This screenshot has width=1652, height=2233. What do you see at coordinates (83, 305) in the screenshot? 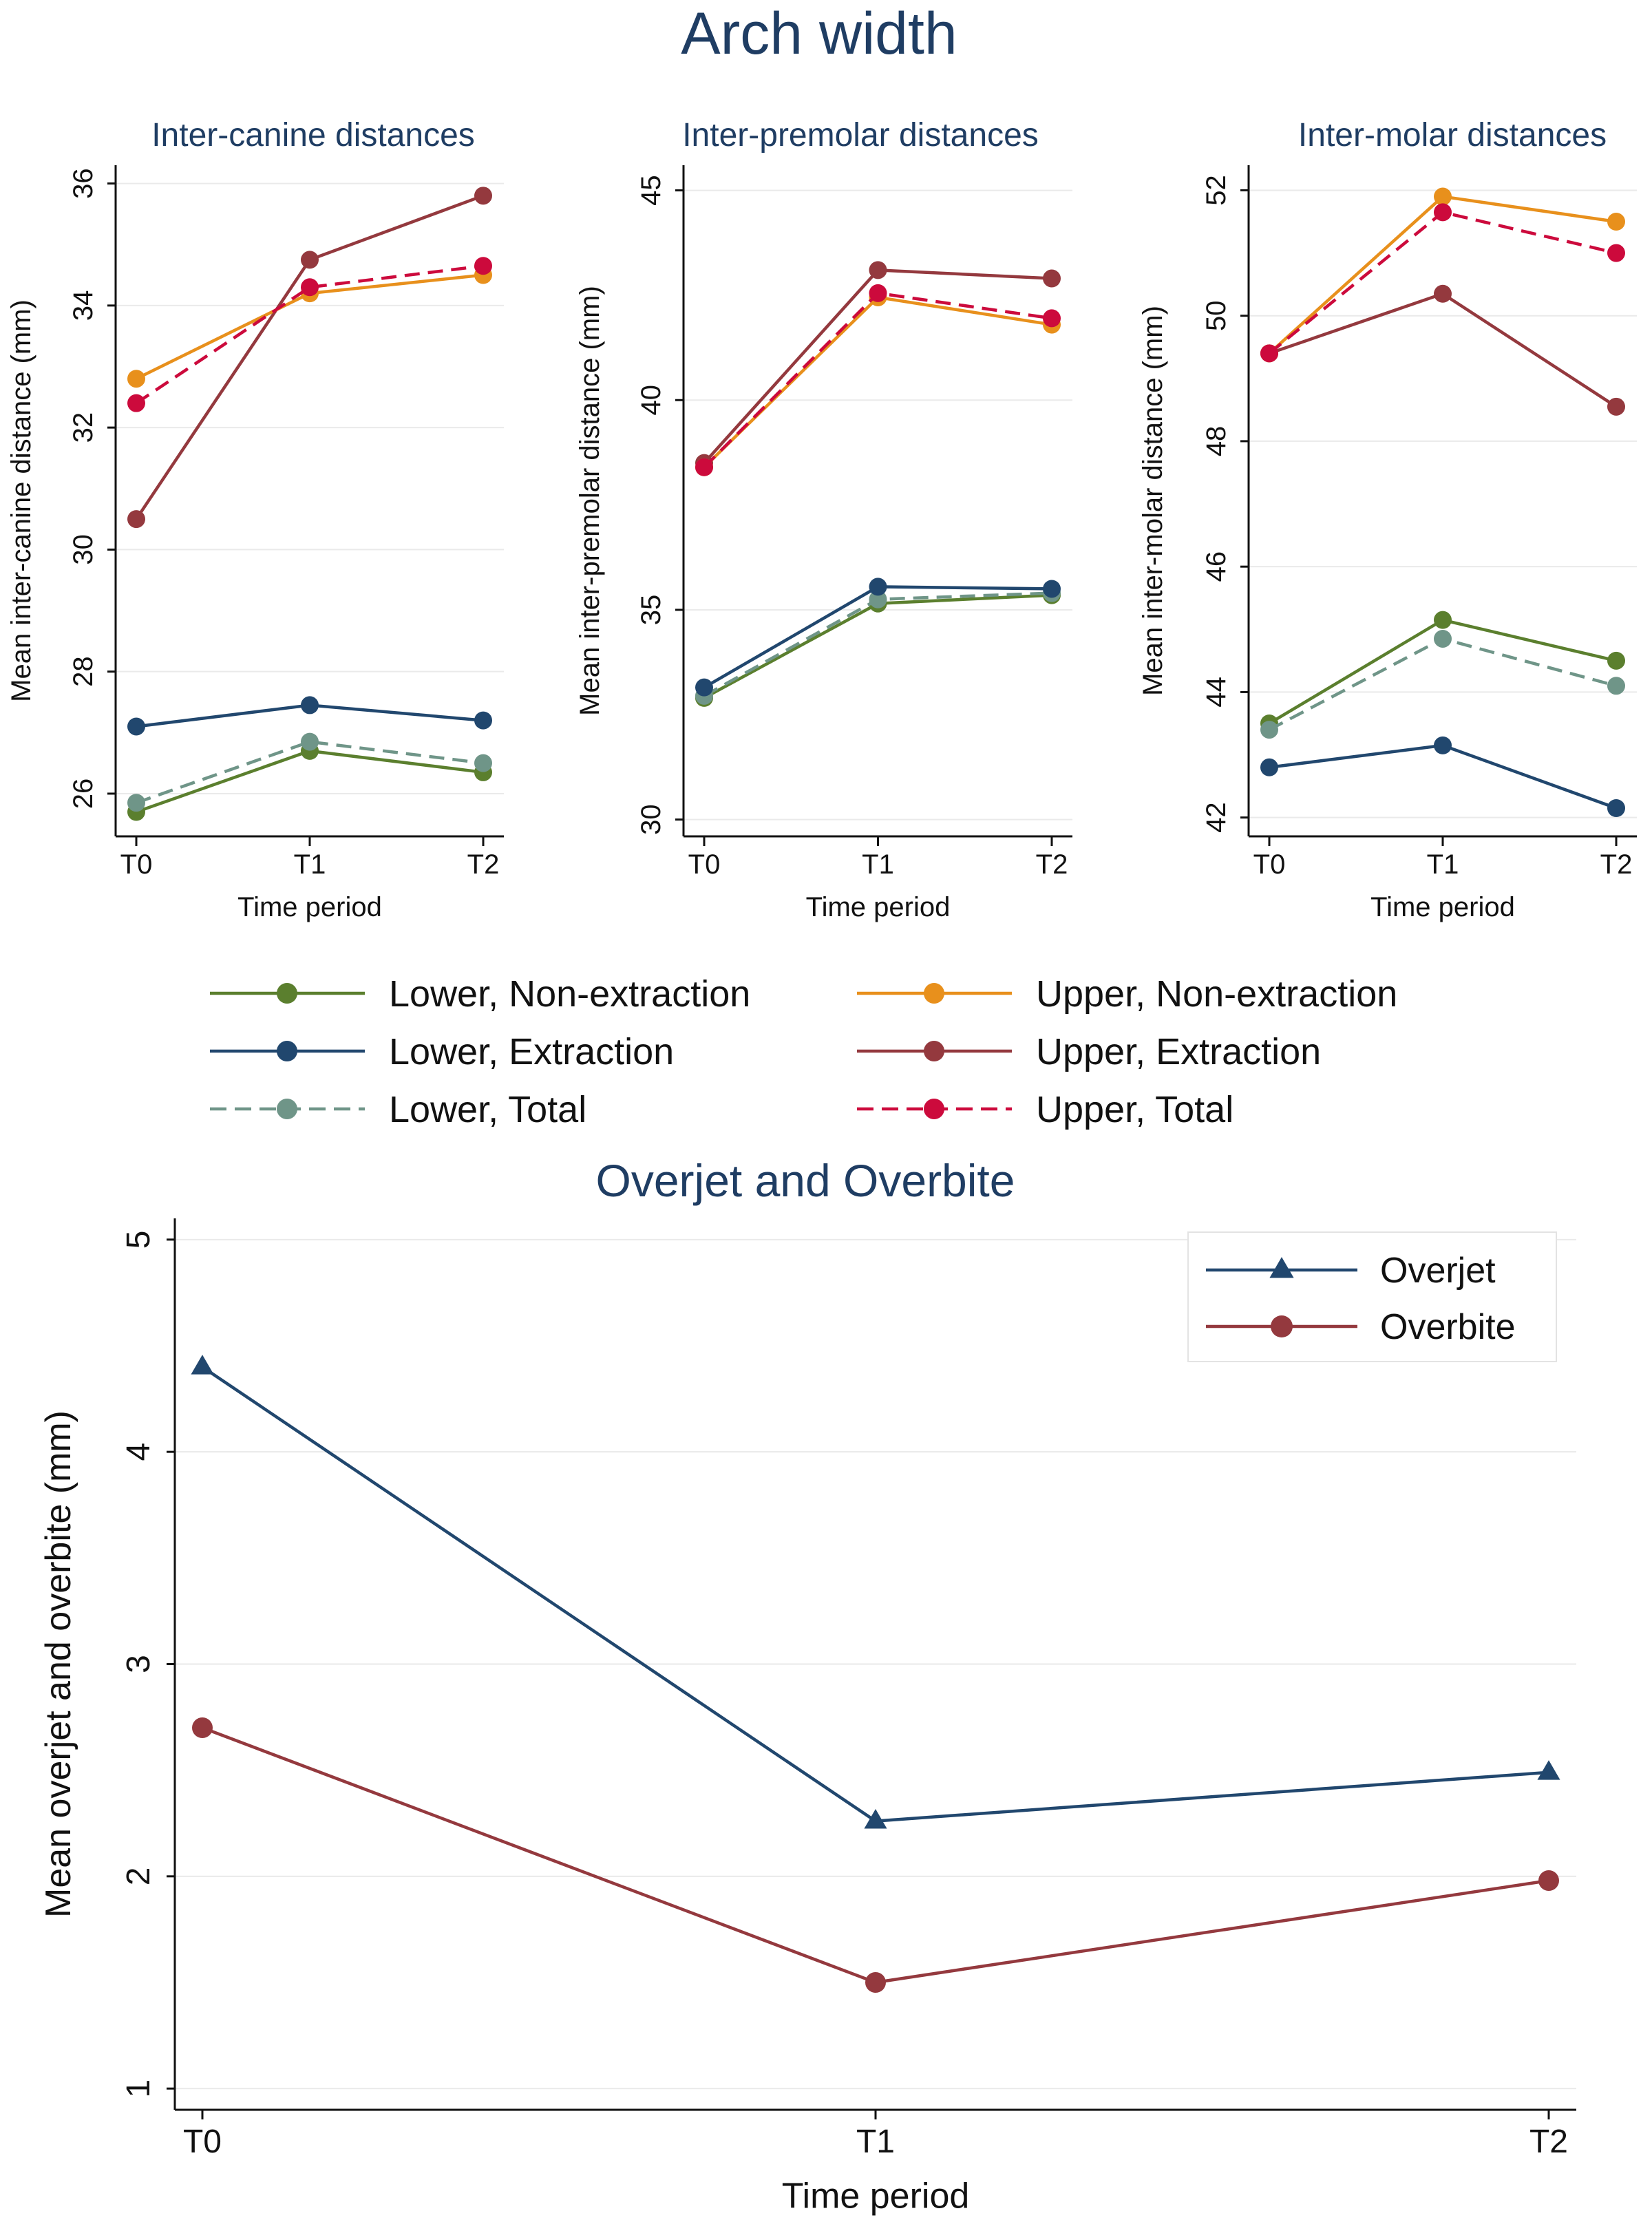
I see `y-tick-label: 34` at bounding box center [83, 305].